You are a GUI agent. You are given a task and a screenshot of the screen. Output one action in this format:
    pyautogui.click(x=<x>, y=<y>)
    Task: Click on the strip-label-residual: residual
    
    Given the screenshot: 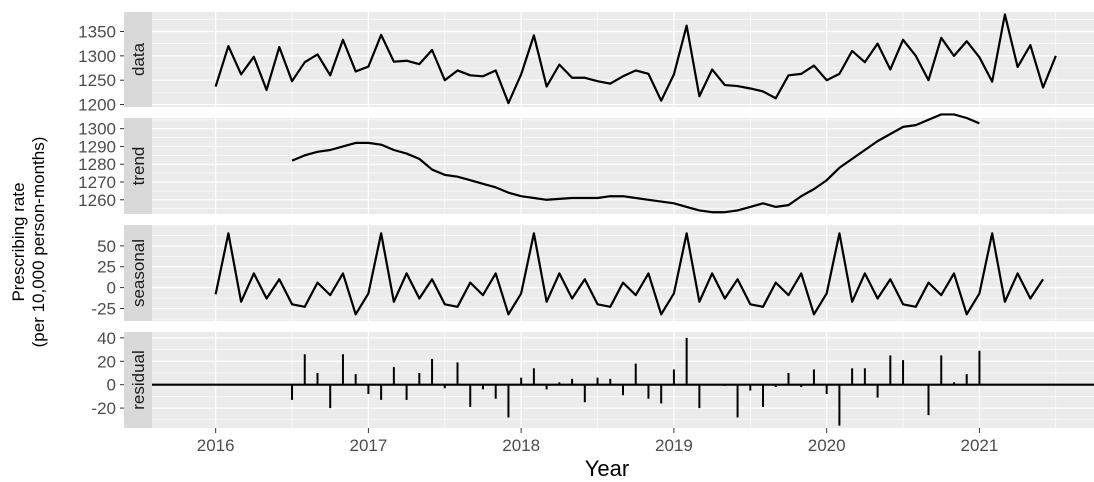 What is the action you would take?
    pyautogui.click(x=138, y=380)
    